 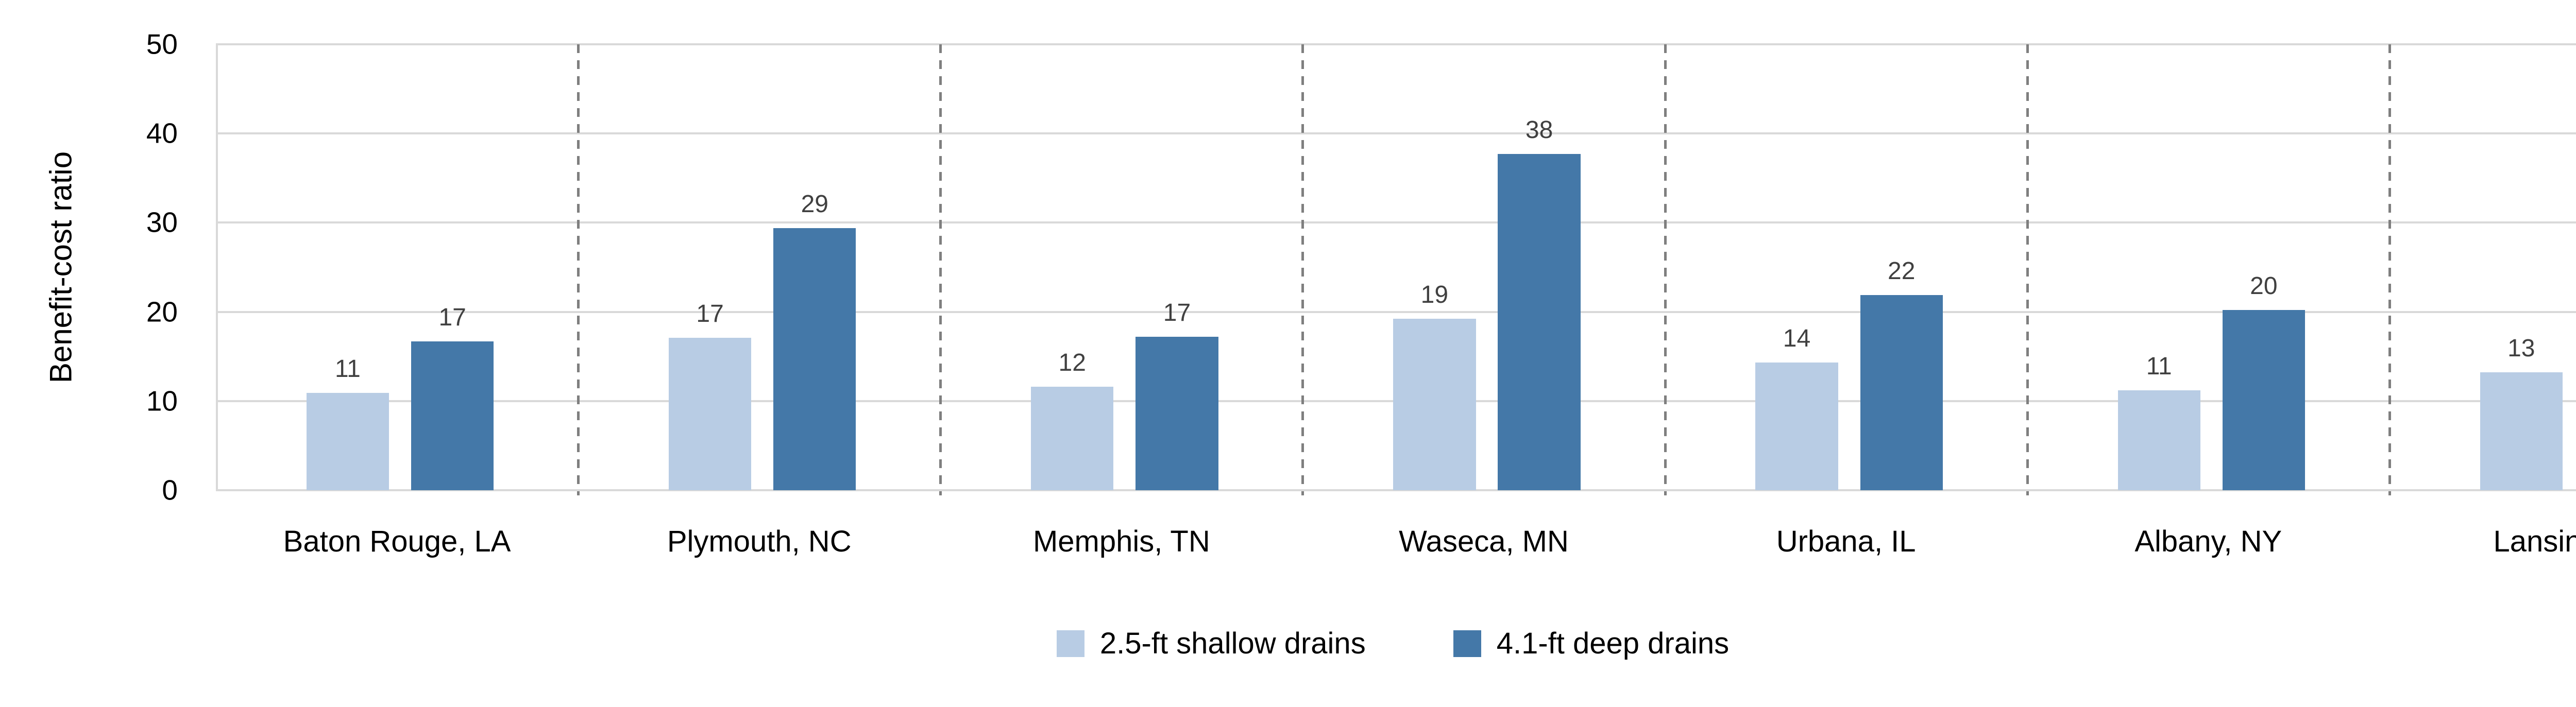 I want to click on legend-item-shallow-drains: 2.5-ft shallow drains, so click(x=1211, y=643).